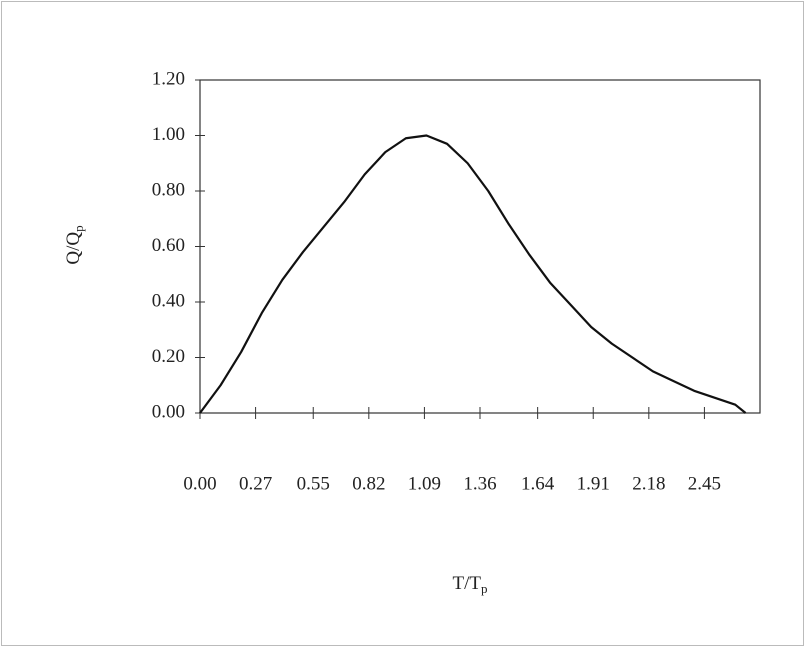  I want to click on y-label-sub: p, so click(78, 228).